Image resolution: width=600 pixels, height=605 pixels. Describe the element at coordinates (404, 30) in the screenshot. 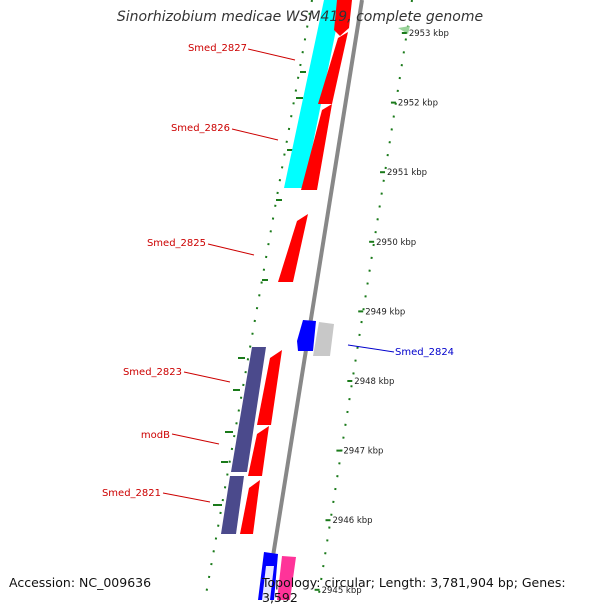

I see `gc-skew-wedge` at that location.